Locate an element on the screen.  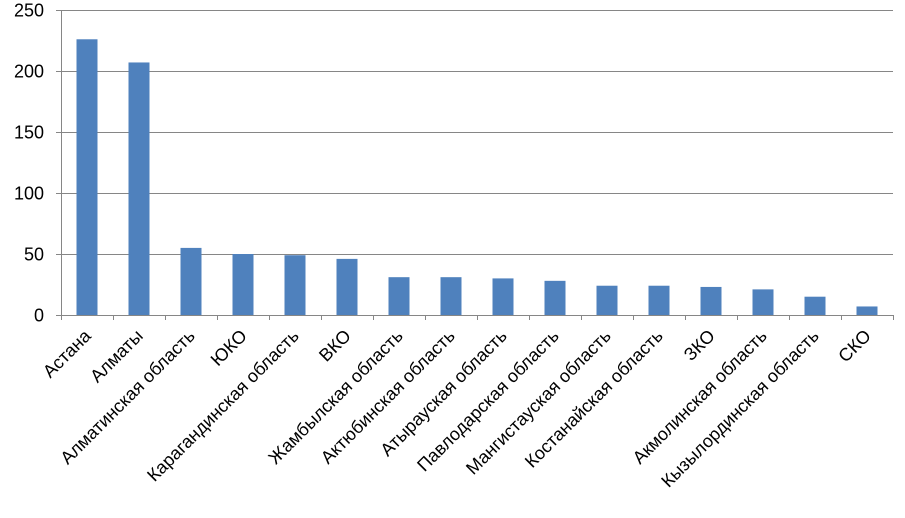
y-tick-label: 50 is located at coordinates (34, 255).